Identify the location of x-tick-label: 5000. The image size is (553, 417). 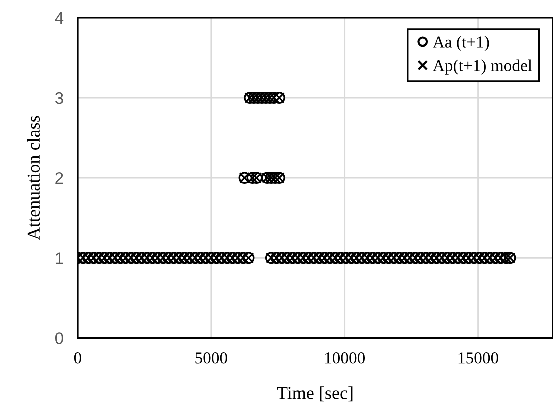
(212, 358).